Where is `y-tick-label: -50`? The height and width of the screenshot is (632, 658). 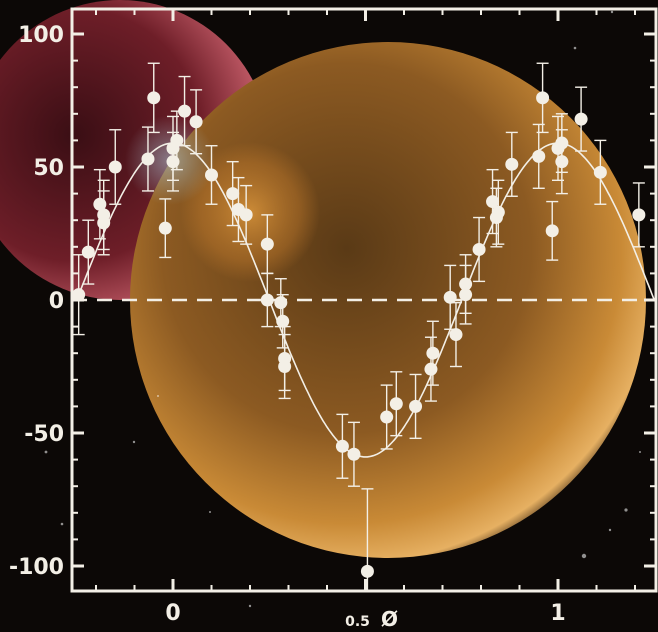 y-tick-label: -50 is located at coordinates (44, 434).